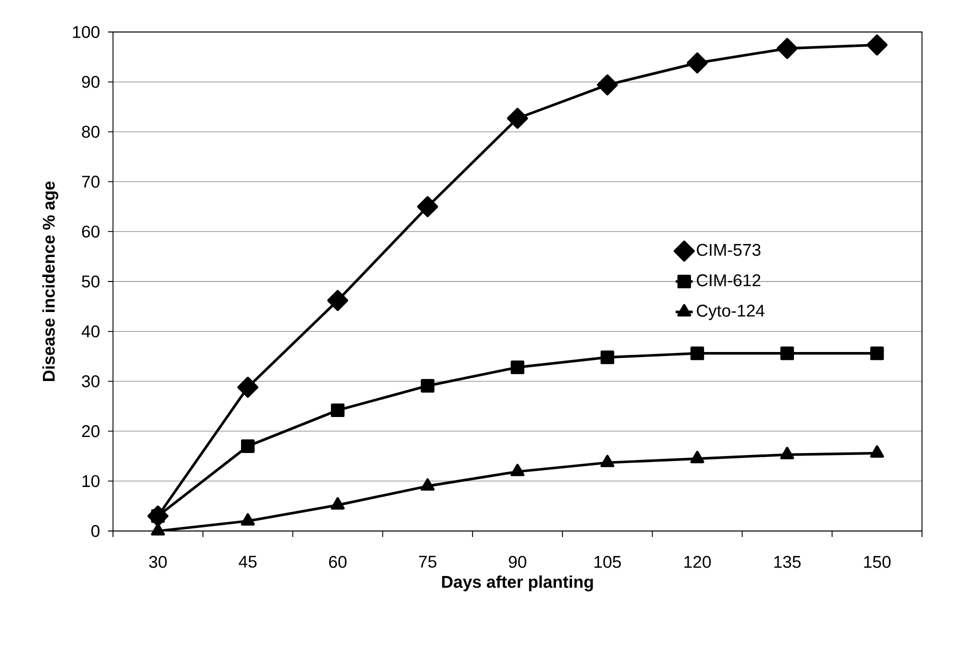 The height and width of the screenshot is (646, 962). Describe the element at coordinates (787, 562) in the screenshot. I see `x-tick-label: 135` at that location.